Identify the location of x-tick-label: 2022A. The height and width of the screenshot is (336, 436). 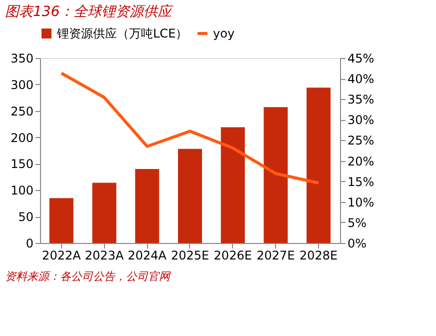
(62, 255).